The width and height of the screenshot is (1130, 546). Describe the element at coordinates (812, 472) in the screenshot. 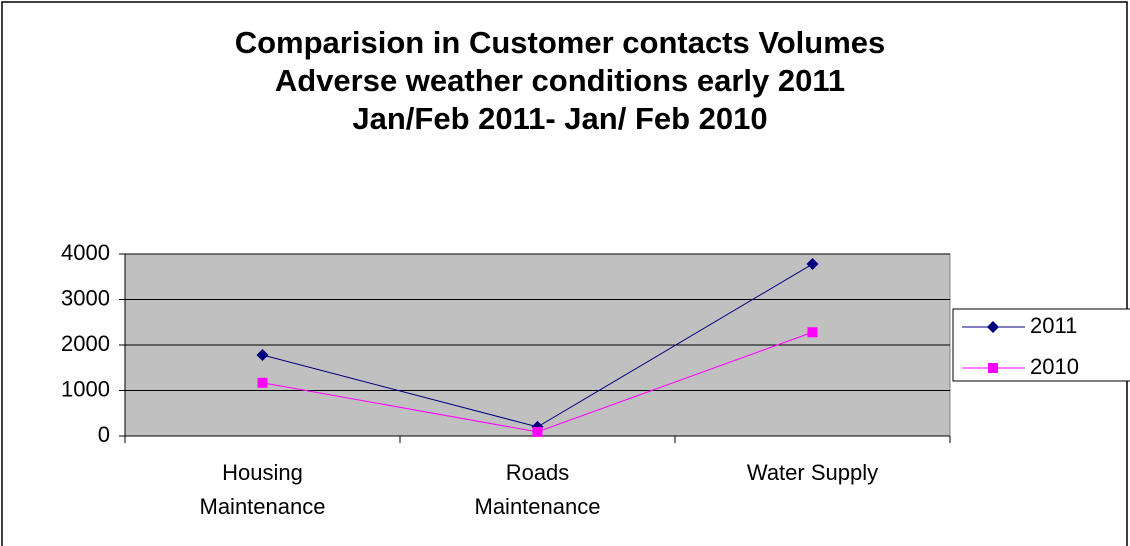

I see `x-tick-label: Water Supply` at that location.